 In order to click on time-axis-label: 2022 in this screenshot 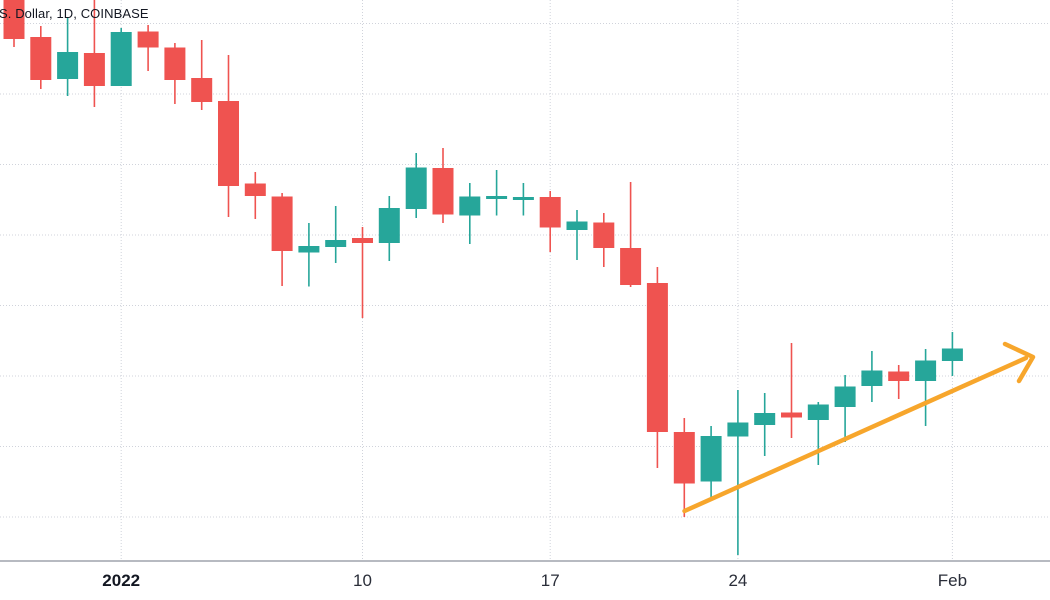, I will do `click(121, 580)`.